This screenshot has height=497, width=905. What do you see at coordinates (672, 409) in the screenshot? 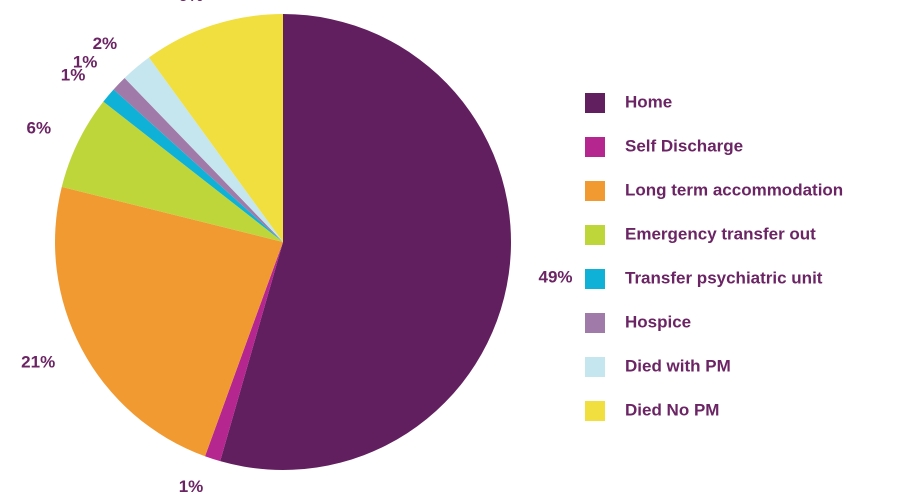
I see `legend-label: Died No PM` at bounding box center [672, 409].